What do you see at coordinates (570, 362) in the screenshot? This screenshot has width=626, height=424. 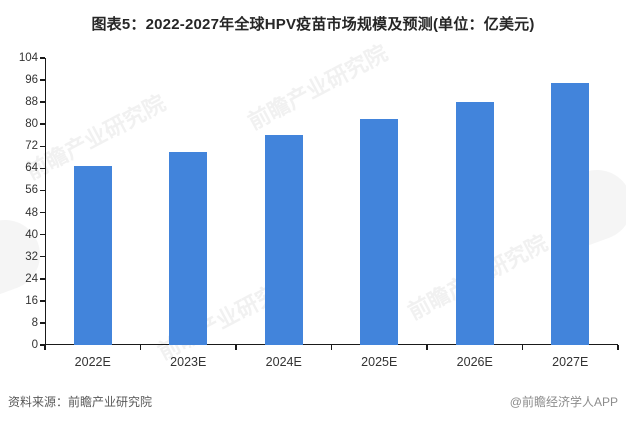 I see `x-tick-label: 2027E` at bounding box center [570, 362].